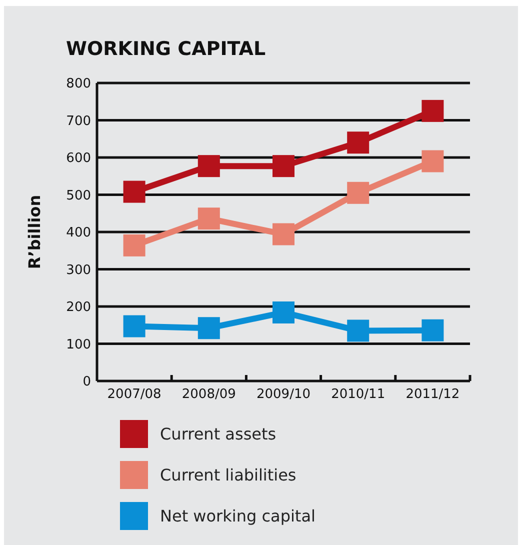 This screenshot has width=520, height=545. What do you see at coordinates (78, 84) in the screenshot?
I see `y-tick-label: 800` at bounding box center [78, 84].